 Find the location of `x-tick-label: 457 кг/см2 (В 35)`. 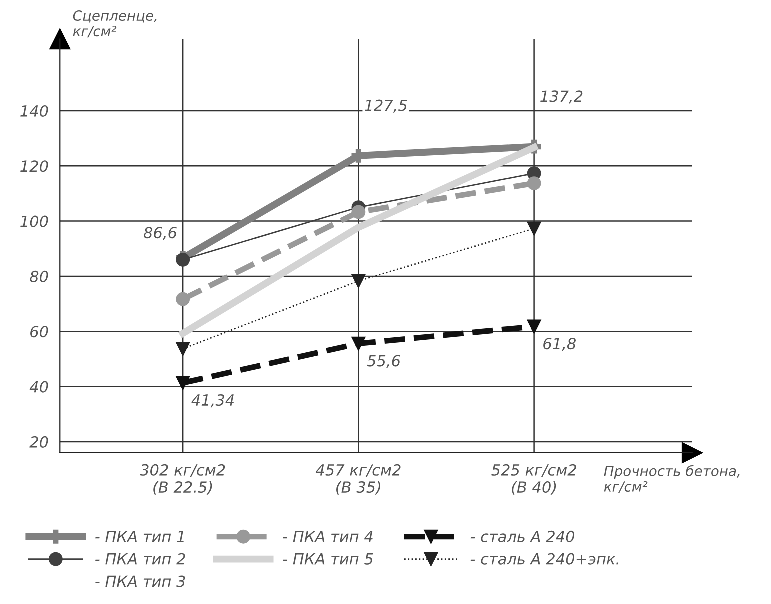

x-tick-label: 457 кг/см2 (В 35) is located at coordinates (358, 479).